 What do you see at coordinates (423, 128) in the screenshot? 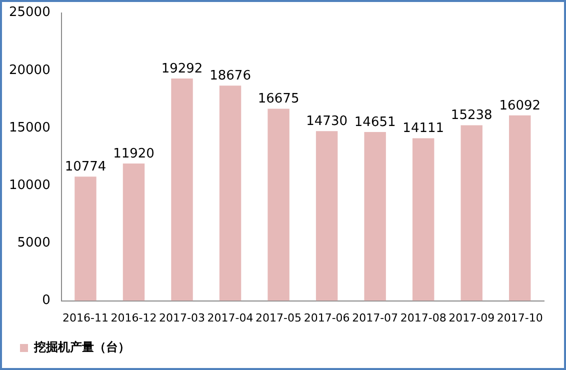
I see `data-label: 14111` at bounding box center [423, 128].